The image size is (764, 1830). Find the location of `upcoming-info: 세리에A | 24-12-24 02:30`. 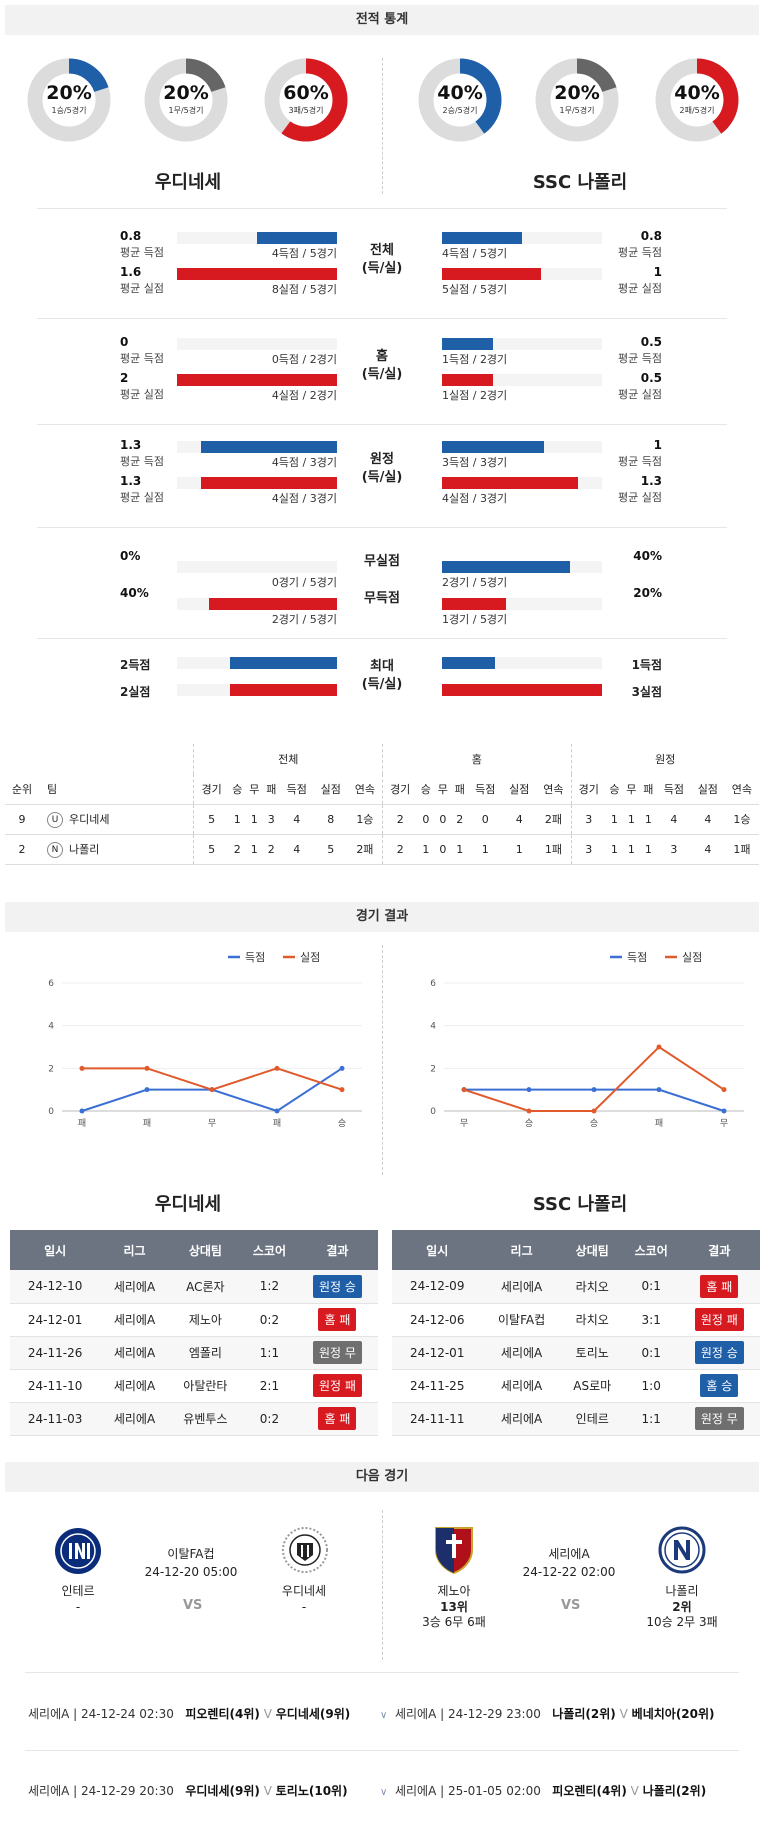

upcoming-info: 세리에A | 24-12-24 02:30 is located at coordinates (101, 1714).